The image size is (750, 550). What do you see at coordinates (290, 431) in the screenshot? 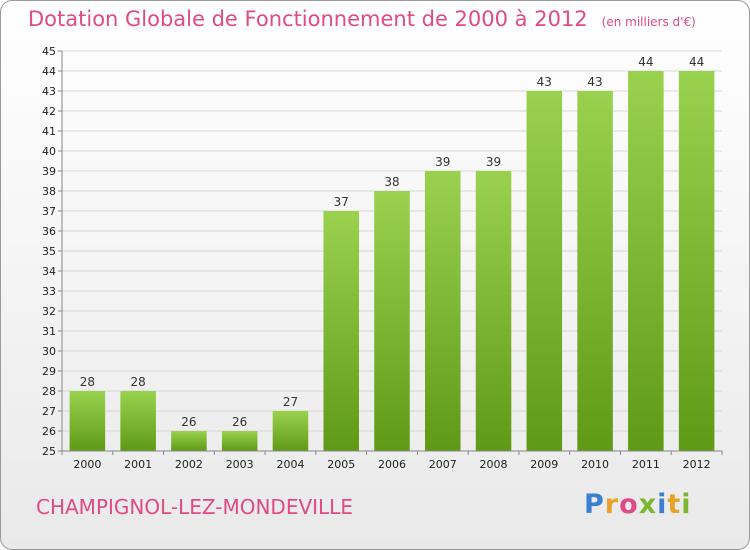
I see `bar-2004` at bounding box center [290, 431].